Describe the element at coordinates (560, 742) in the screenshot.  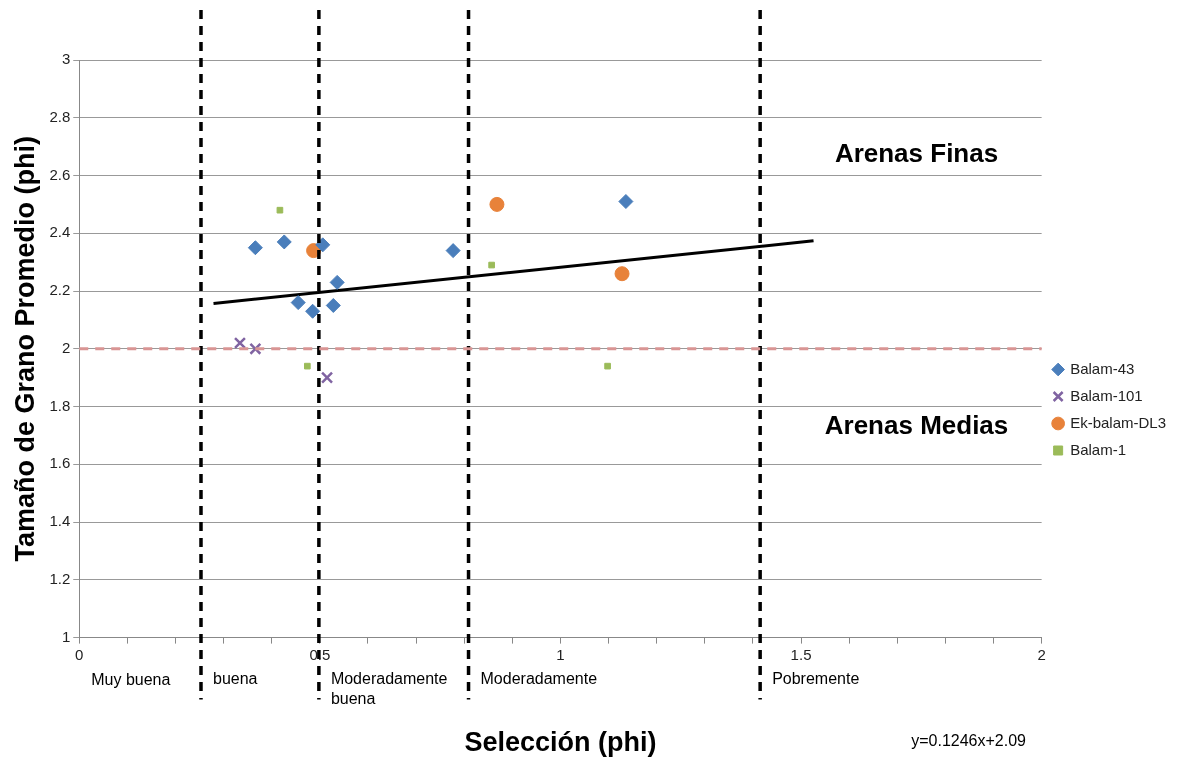
I see `x-axis-title: Selección (phi)` at that location.